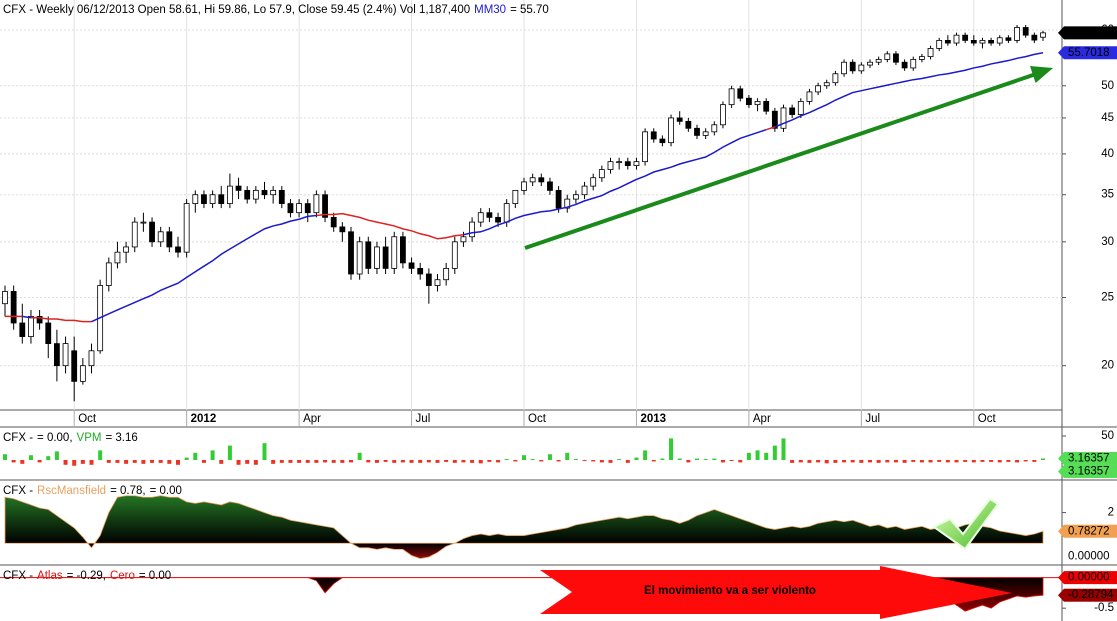 This screenshot has width=1117, height=621. I want to click on header-part: VPM, so click(89, 438).